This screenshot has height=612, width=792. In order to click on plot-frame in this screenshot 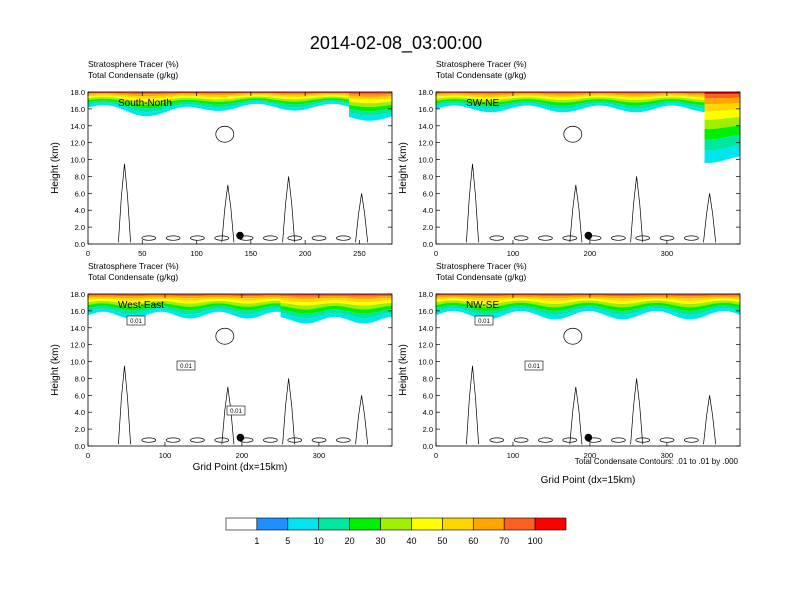, I will do `click(588, 168)`.